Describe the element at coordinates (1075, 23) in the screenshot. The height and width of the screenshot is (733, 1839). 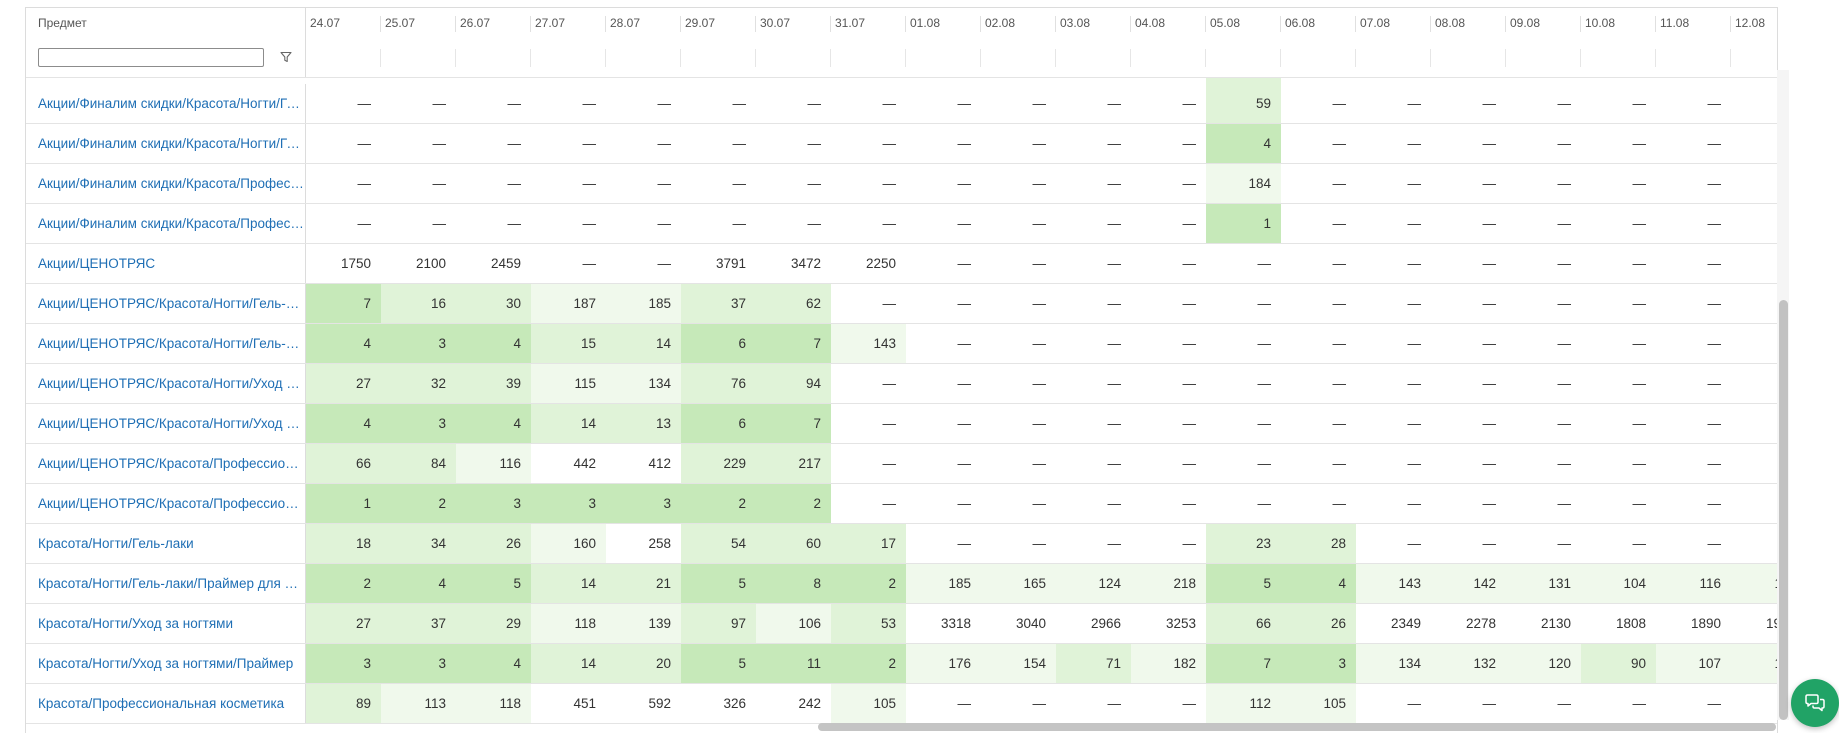
I see `column-header-date: 03.08` at that location.